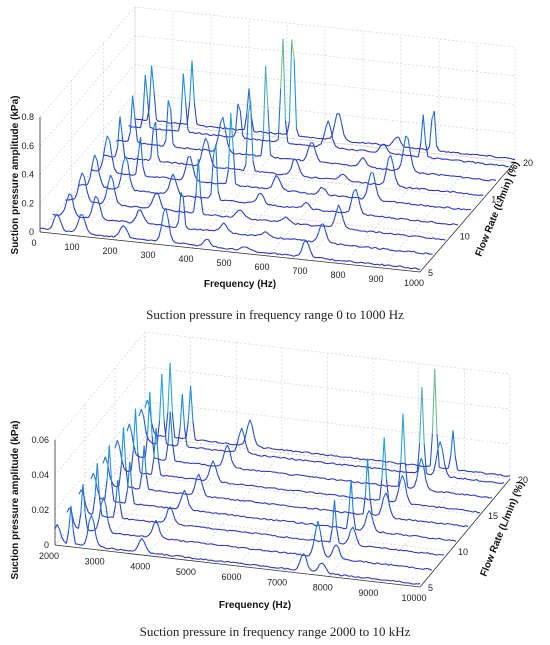 This screenshot has width=550, height=645. I want to click on x-tick-label: 100, so click(71, 247).